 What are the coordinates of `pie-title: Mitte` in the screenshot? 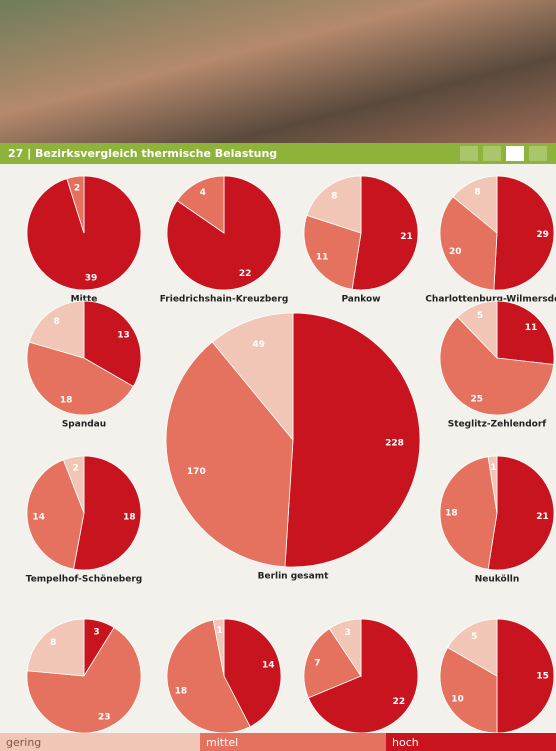 It's located at (84, 300).